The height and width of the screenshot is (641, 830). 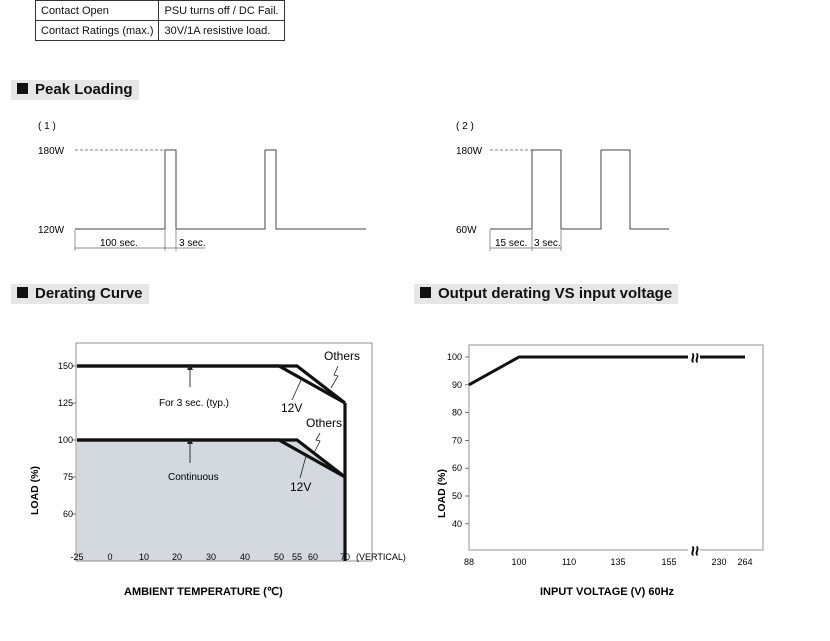 What do you see at coordinates (718, 562) in the screenshot?
I see `x-tick-label: 230` at bounding box center [718, 562].